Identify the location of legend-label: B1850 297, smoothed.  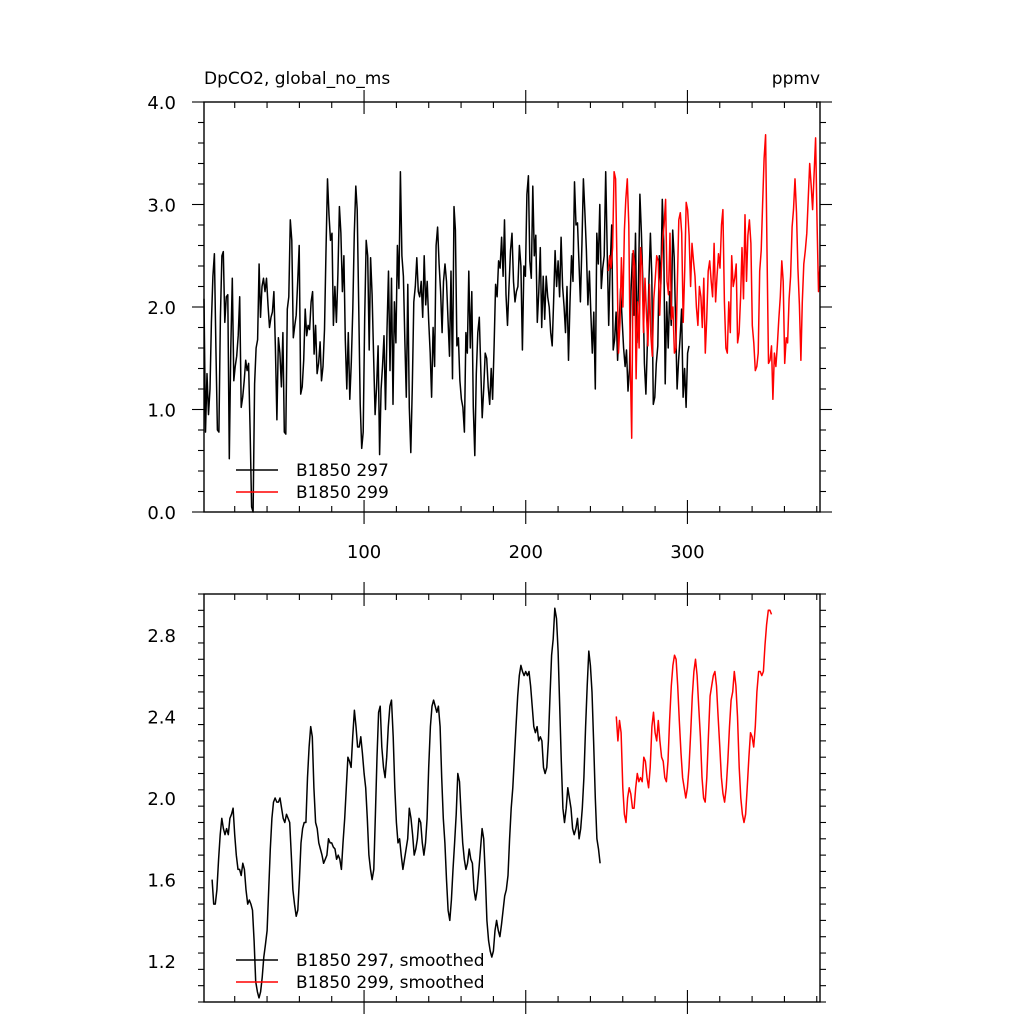
(390, 961).